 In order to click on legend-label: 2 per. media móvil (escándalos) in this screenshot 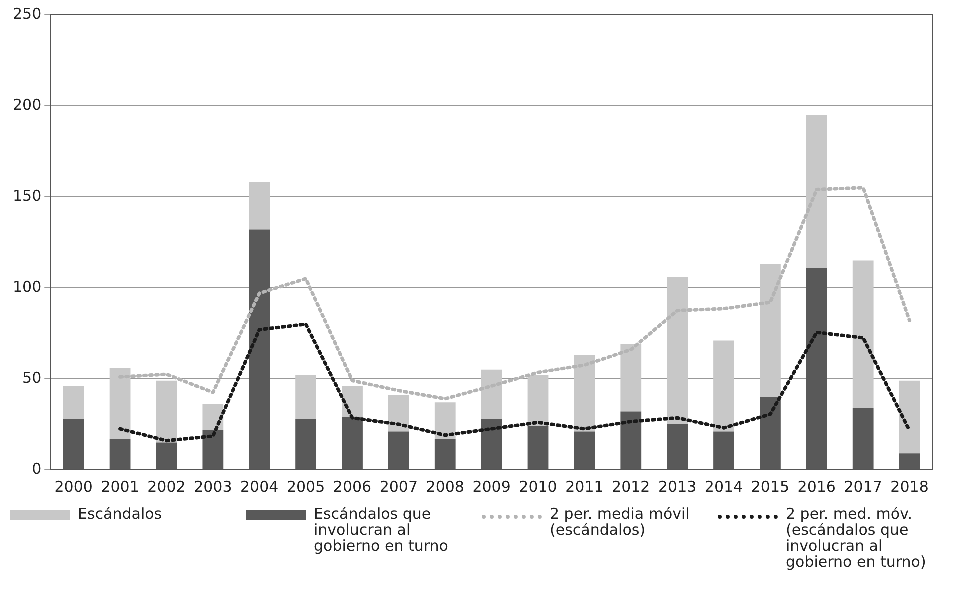, I will do `click(620, 522)`.